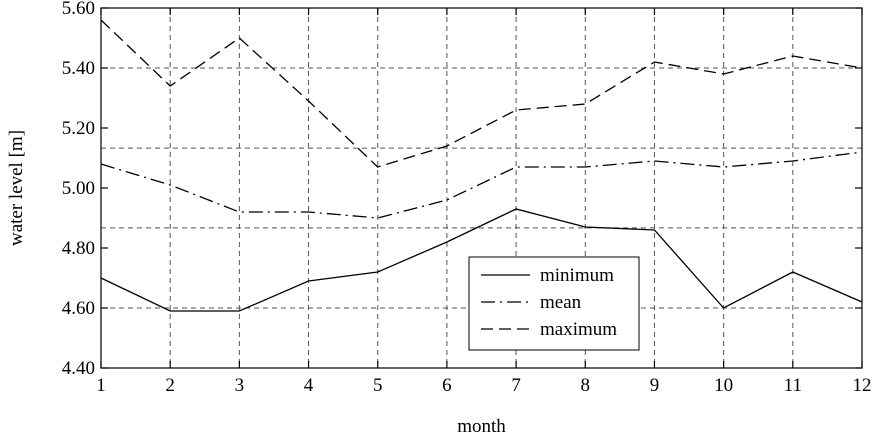 This screenshot has width=872, height=439. I want to click on legend: minimum mean maximum, so click(554, 303).